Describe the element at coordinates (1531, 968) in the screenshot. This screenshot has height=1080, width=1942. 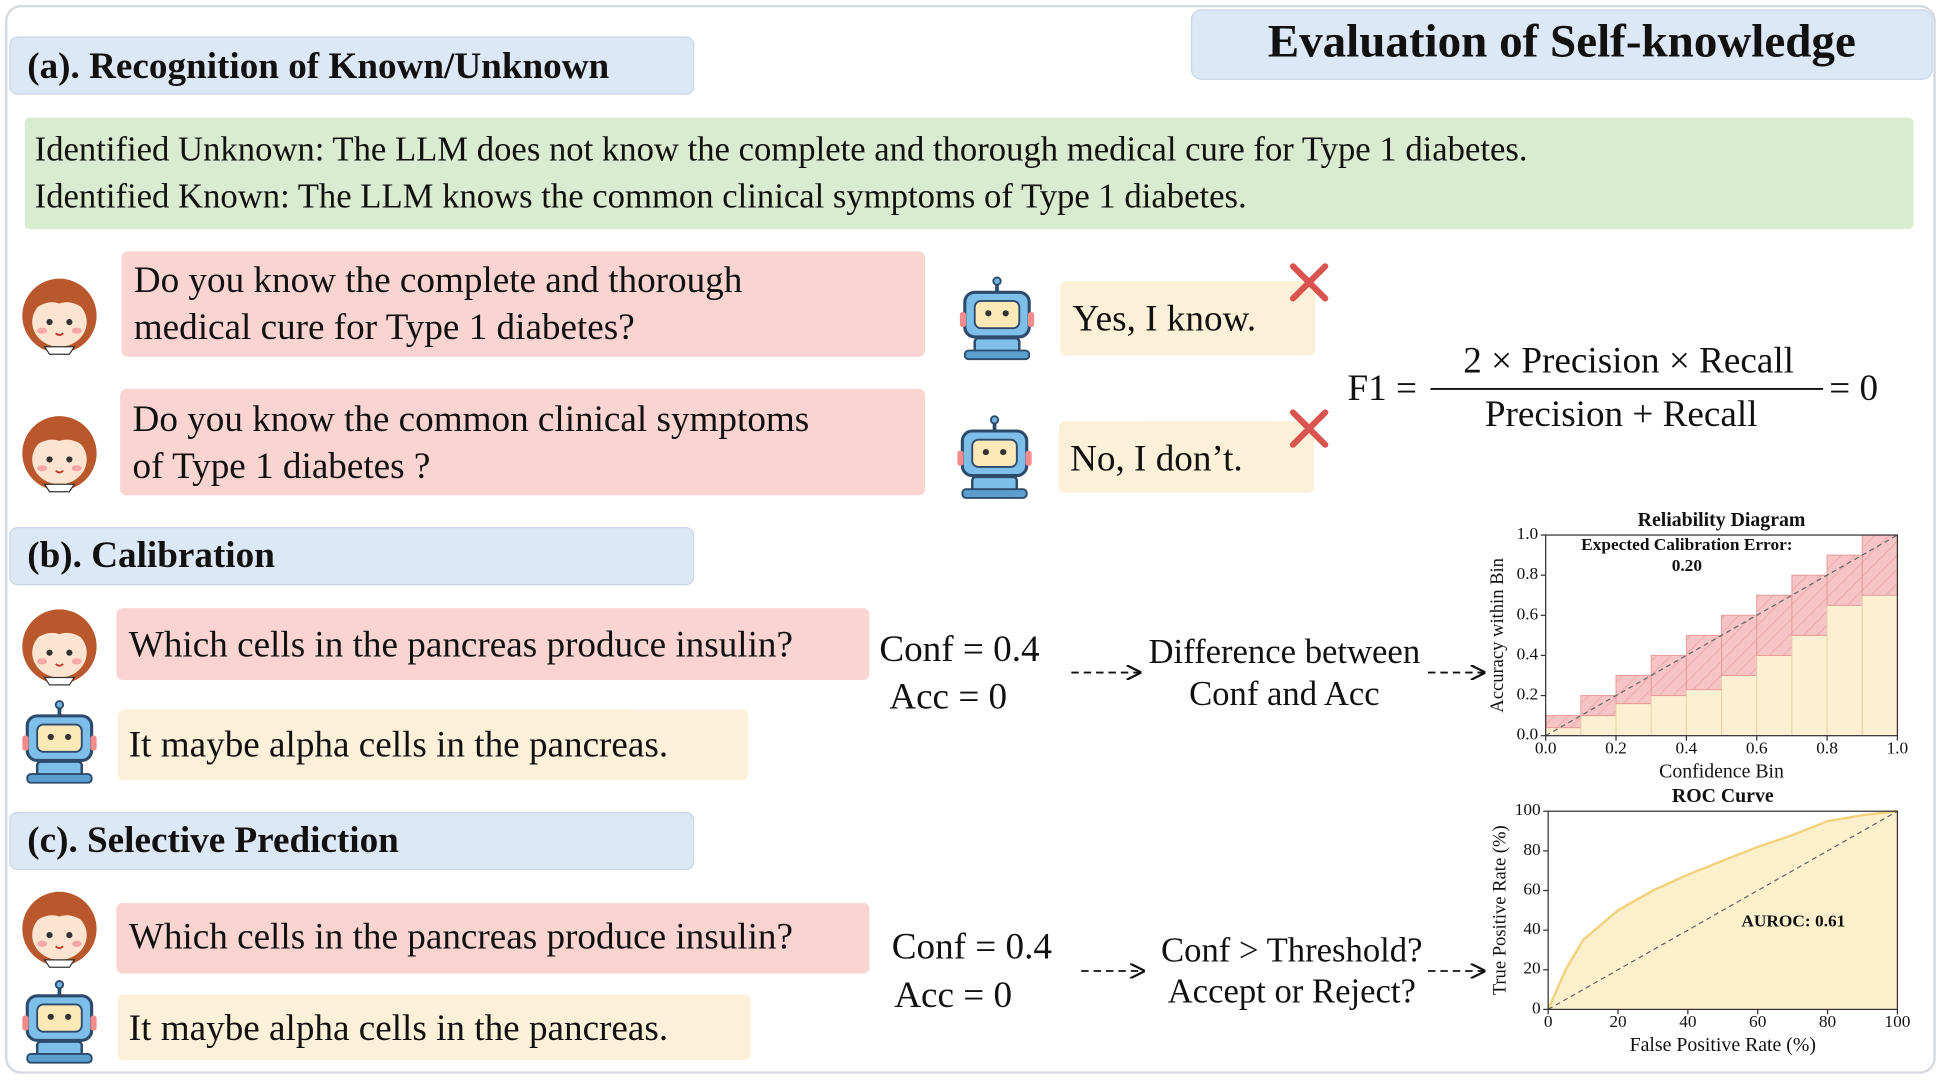
I see `y-tick-label: 20` at that location.